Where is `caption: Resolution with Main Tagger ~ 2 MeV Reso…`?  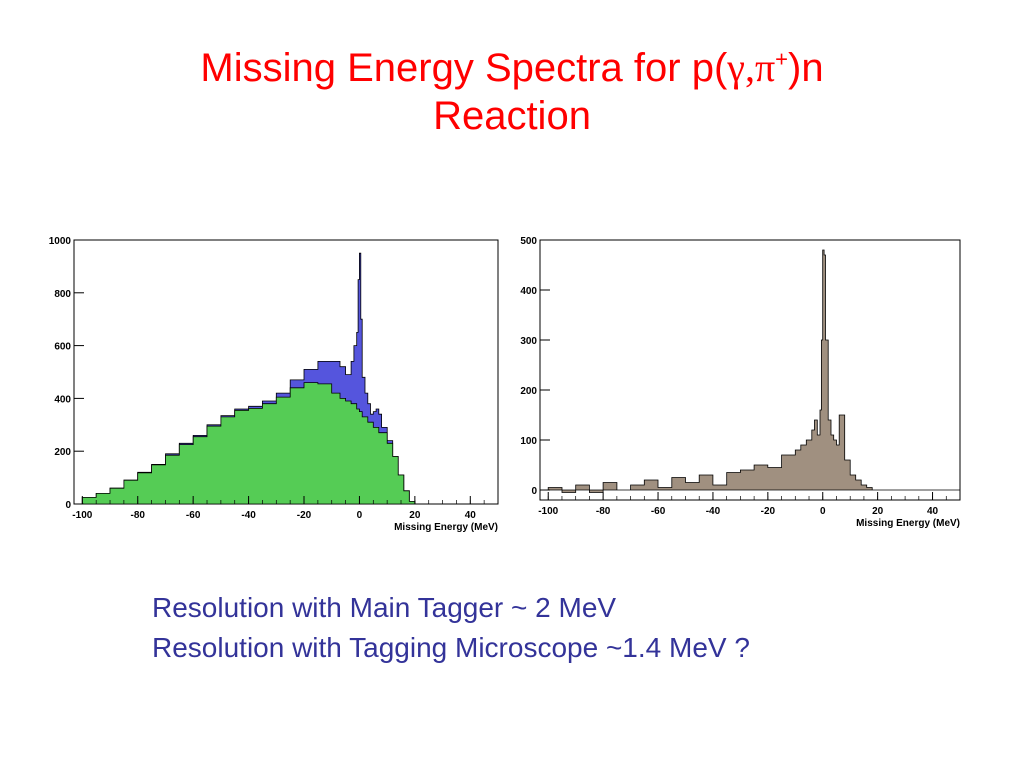
caption: Resolution with Main Tagger ~ 2 MeV Reso… is located at coordinates (451, 628).